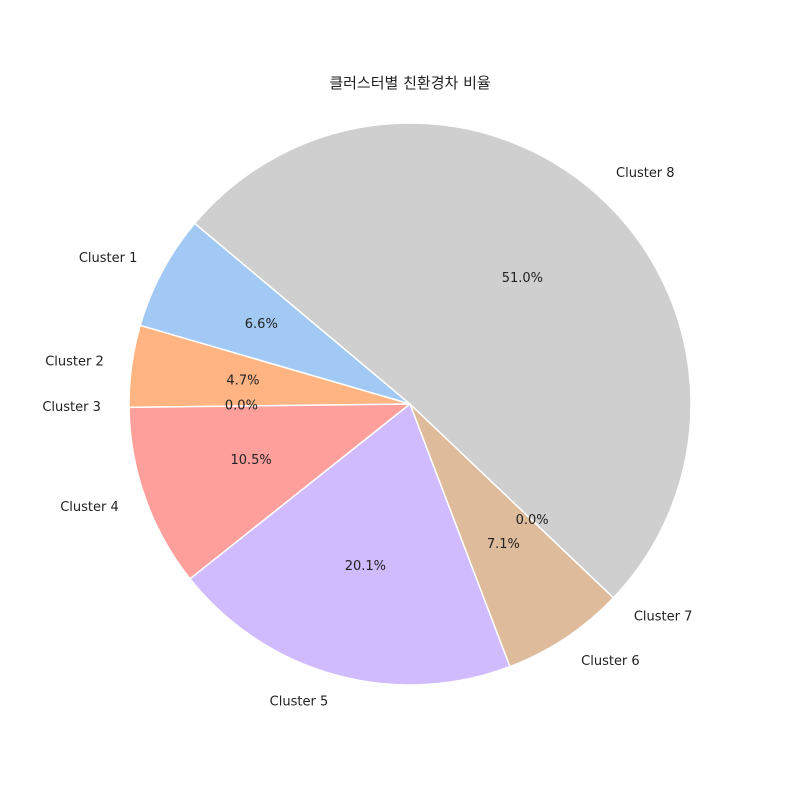 The width and height of the screenshot is (800, 800). What do you see at coordinates (645, 173) in the screenshot?
I see `category-label-cluster-8: Cluster 8` at bounding box center [645, 173].